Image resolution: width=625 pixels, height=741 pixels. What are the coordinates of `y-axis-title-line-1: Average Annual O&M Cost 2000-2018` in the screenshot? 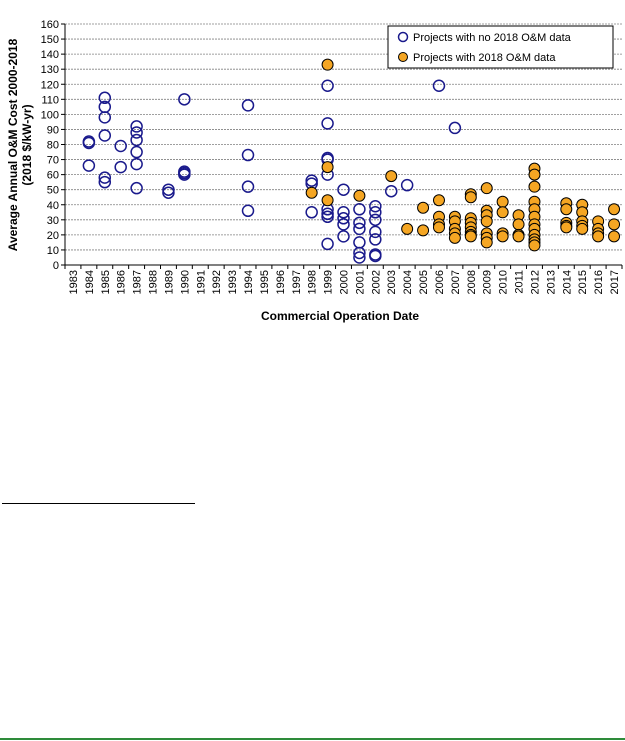 It's located at (13, 144).